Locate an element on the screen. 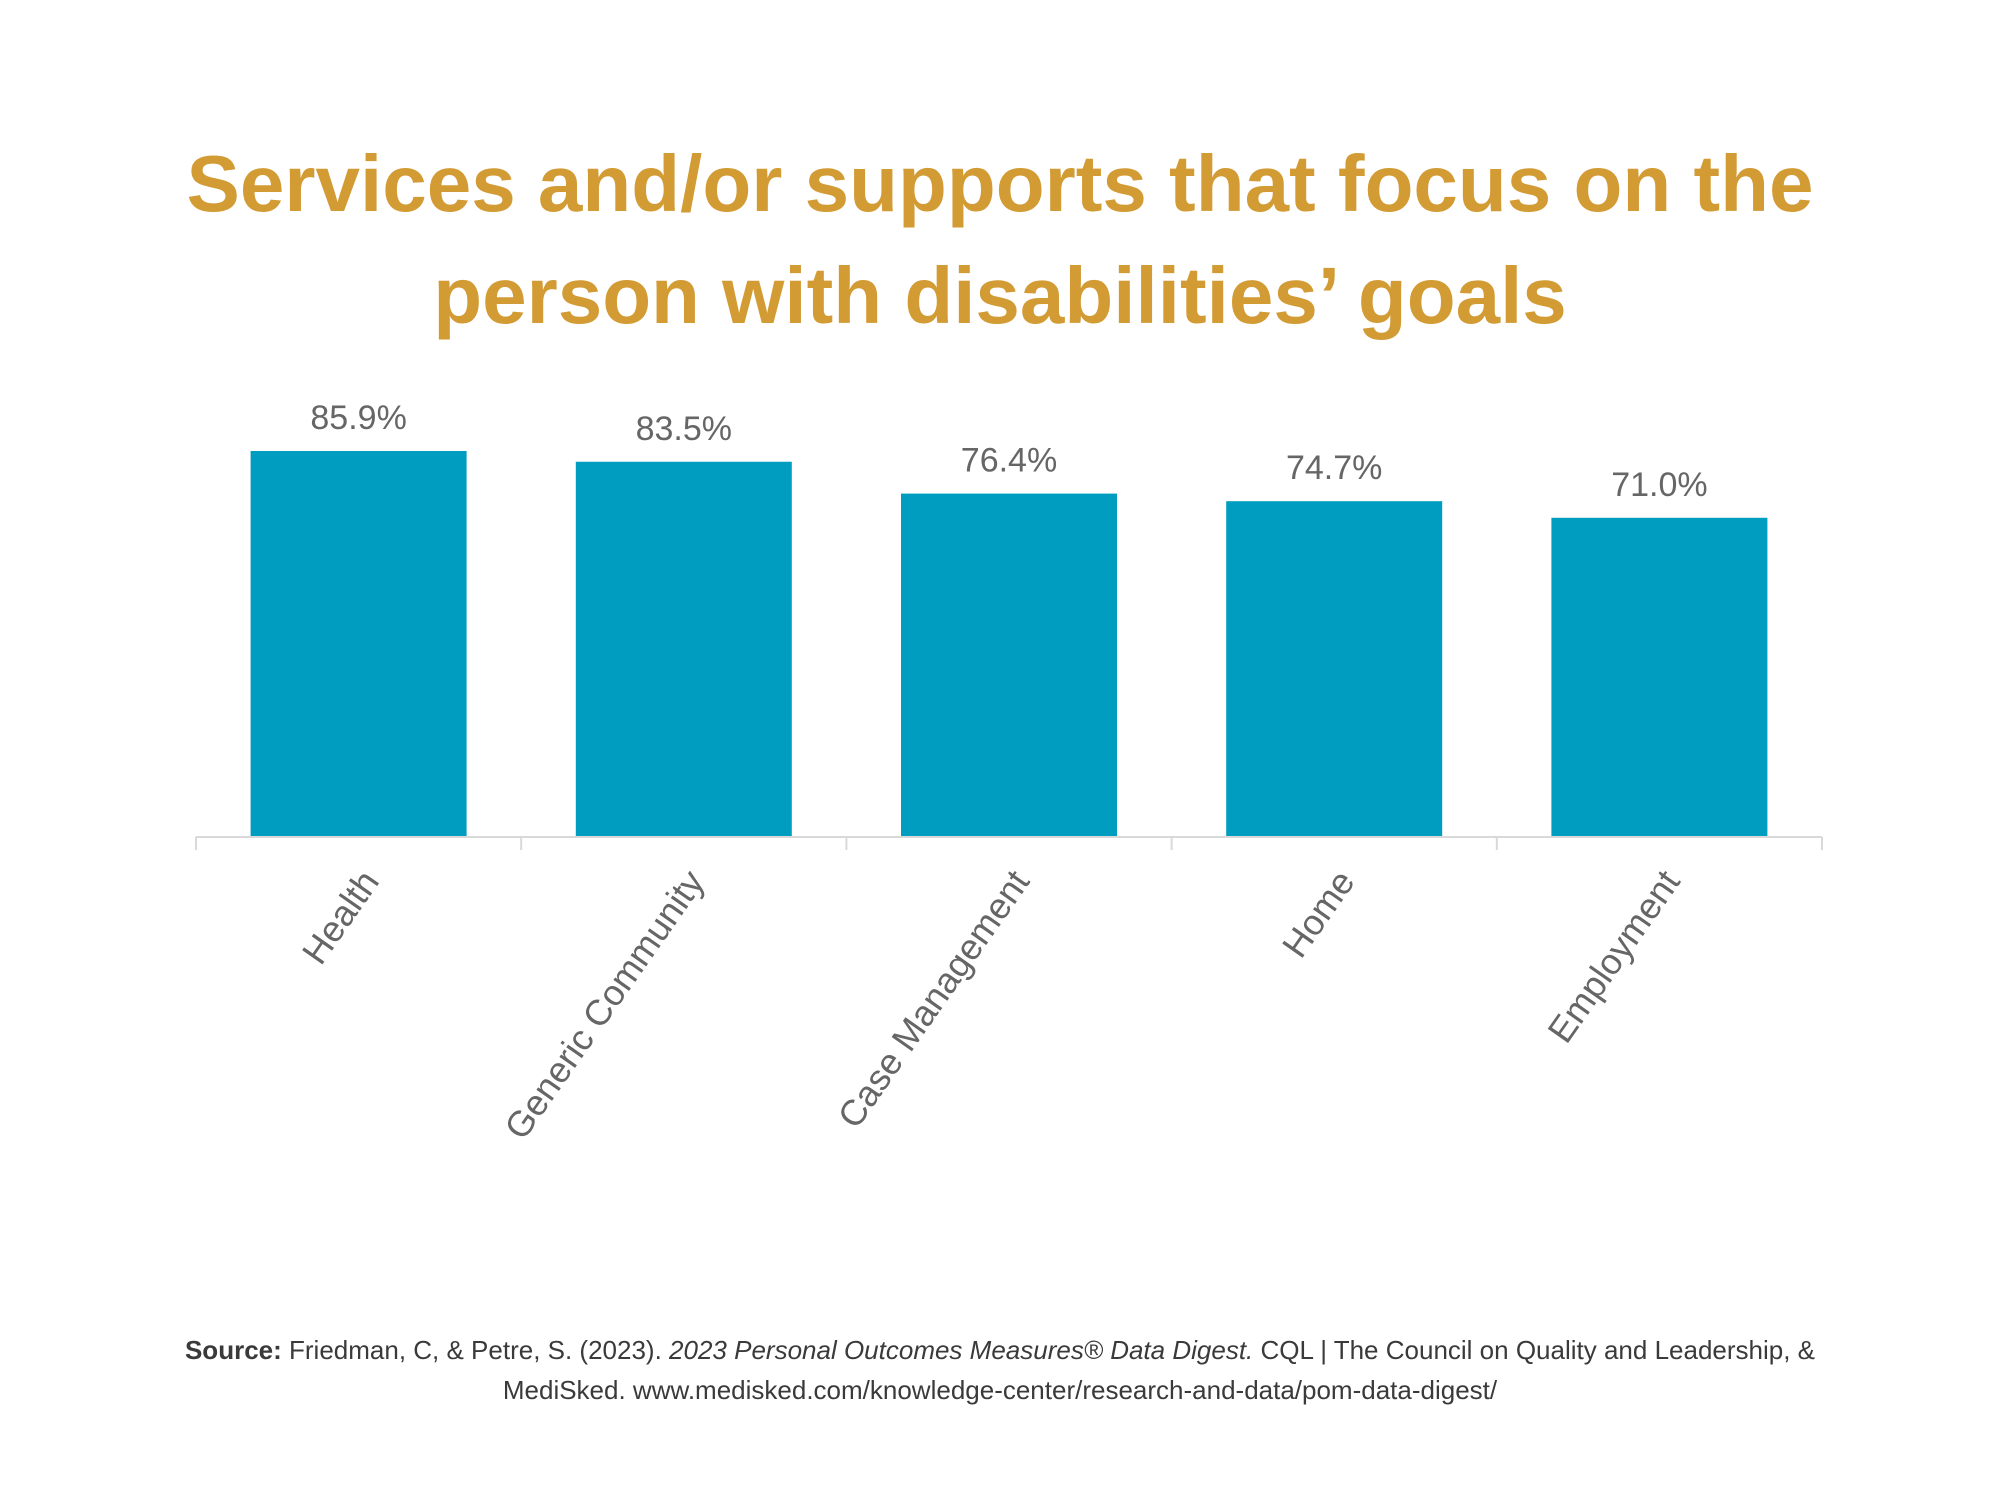  value-label-generic-community: 83.5% is located at coordinates (684, 429).